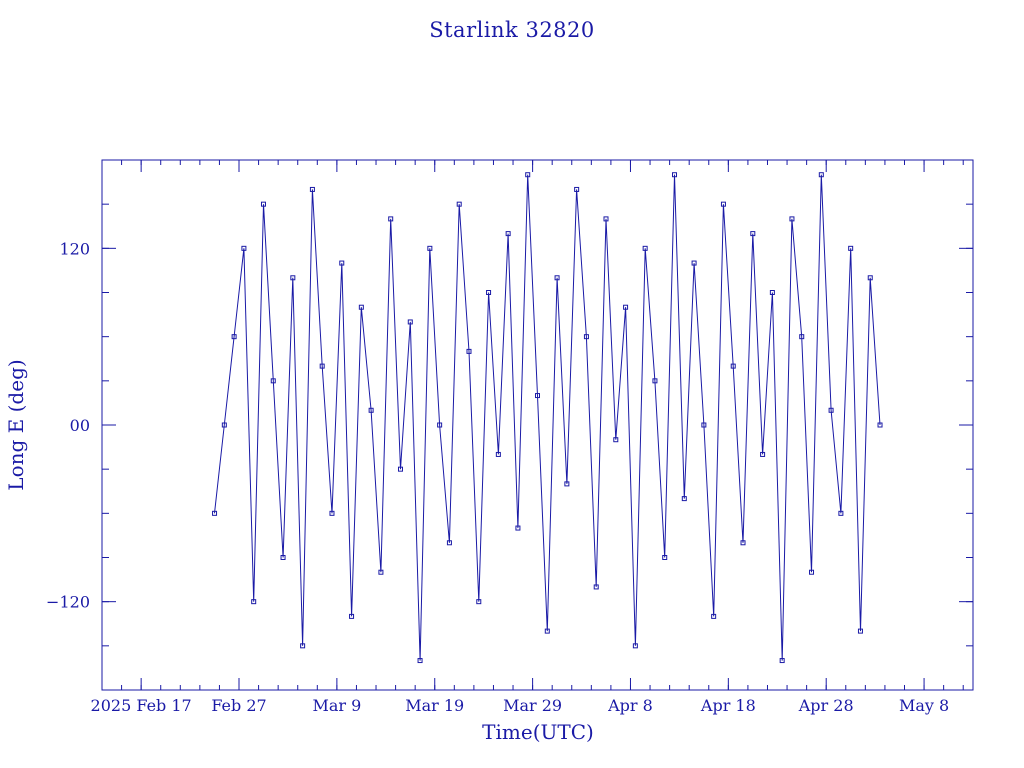 This screenshot has width=1024, height=768. I want to click on x-tick-label: Mar 29, so click(532, 705).